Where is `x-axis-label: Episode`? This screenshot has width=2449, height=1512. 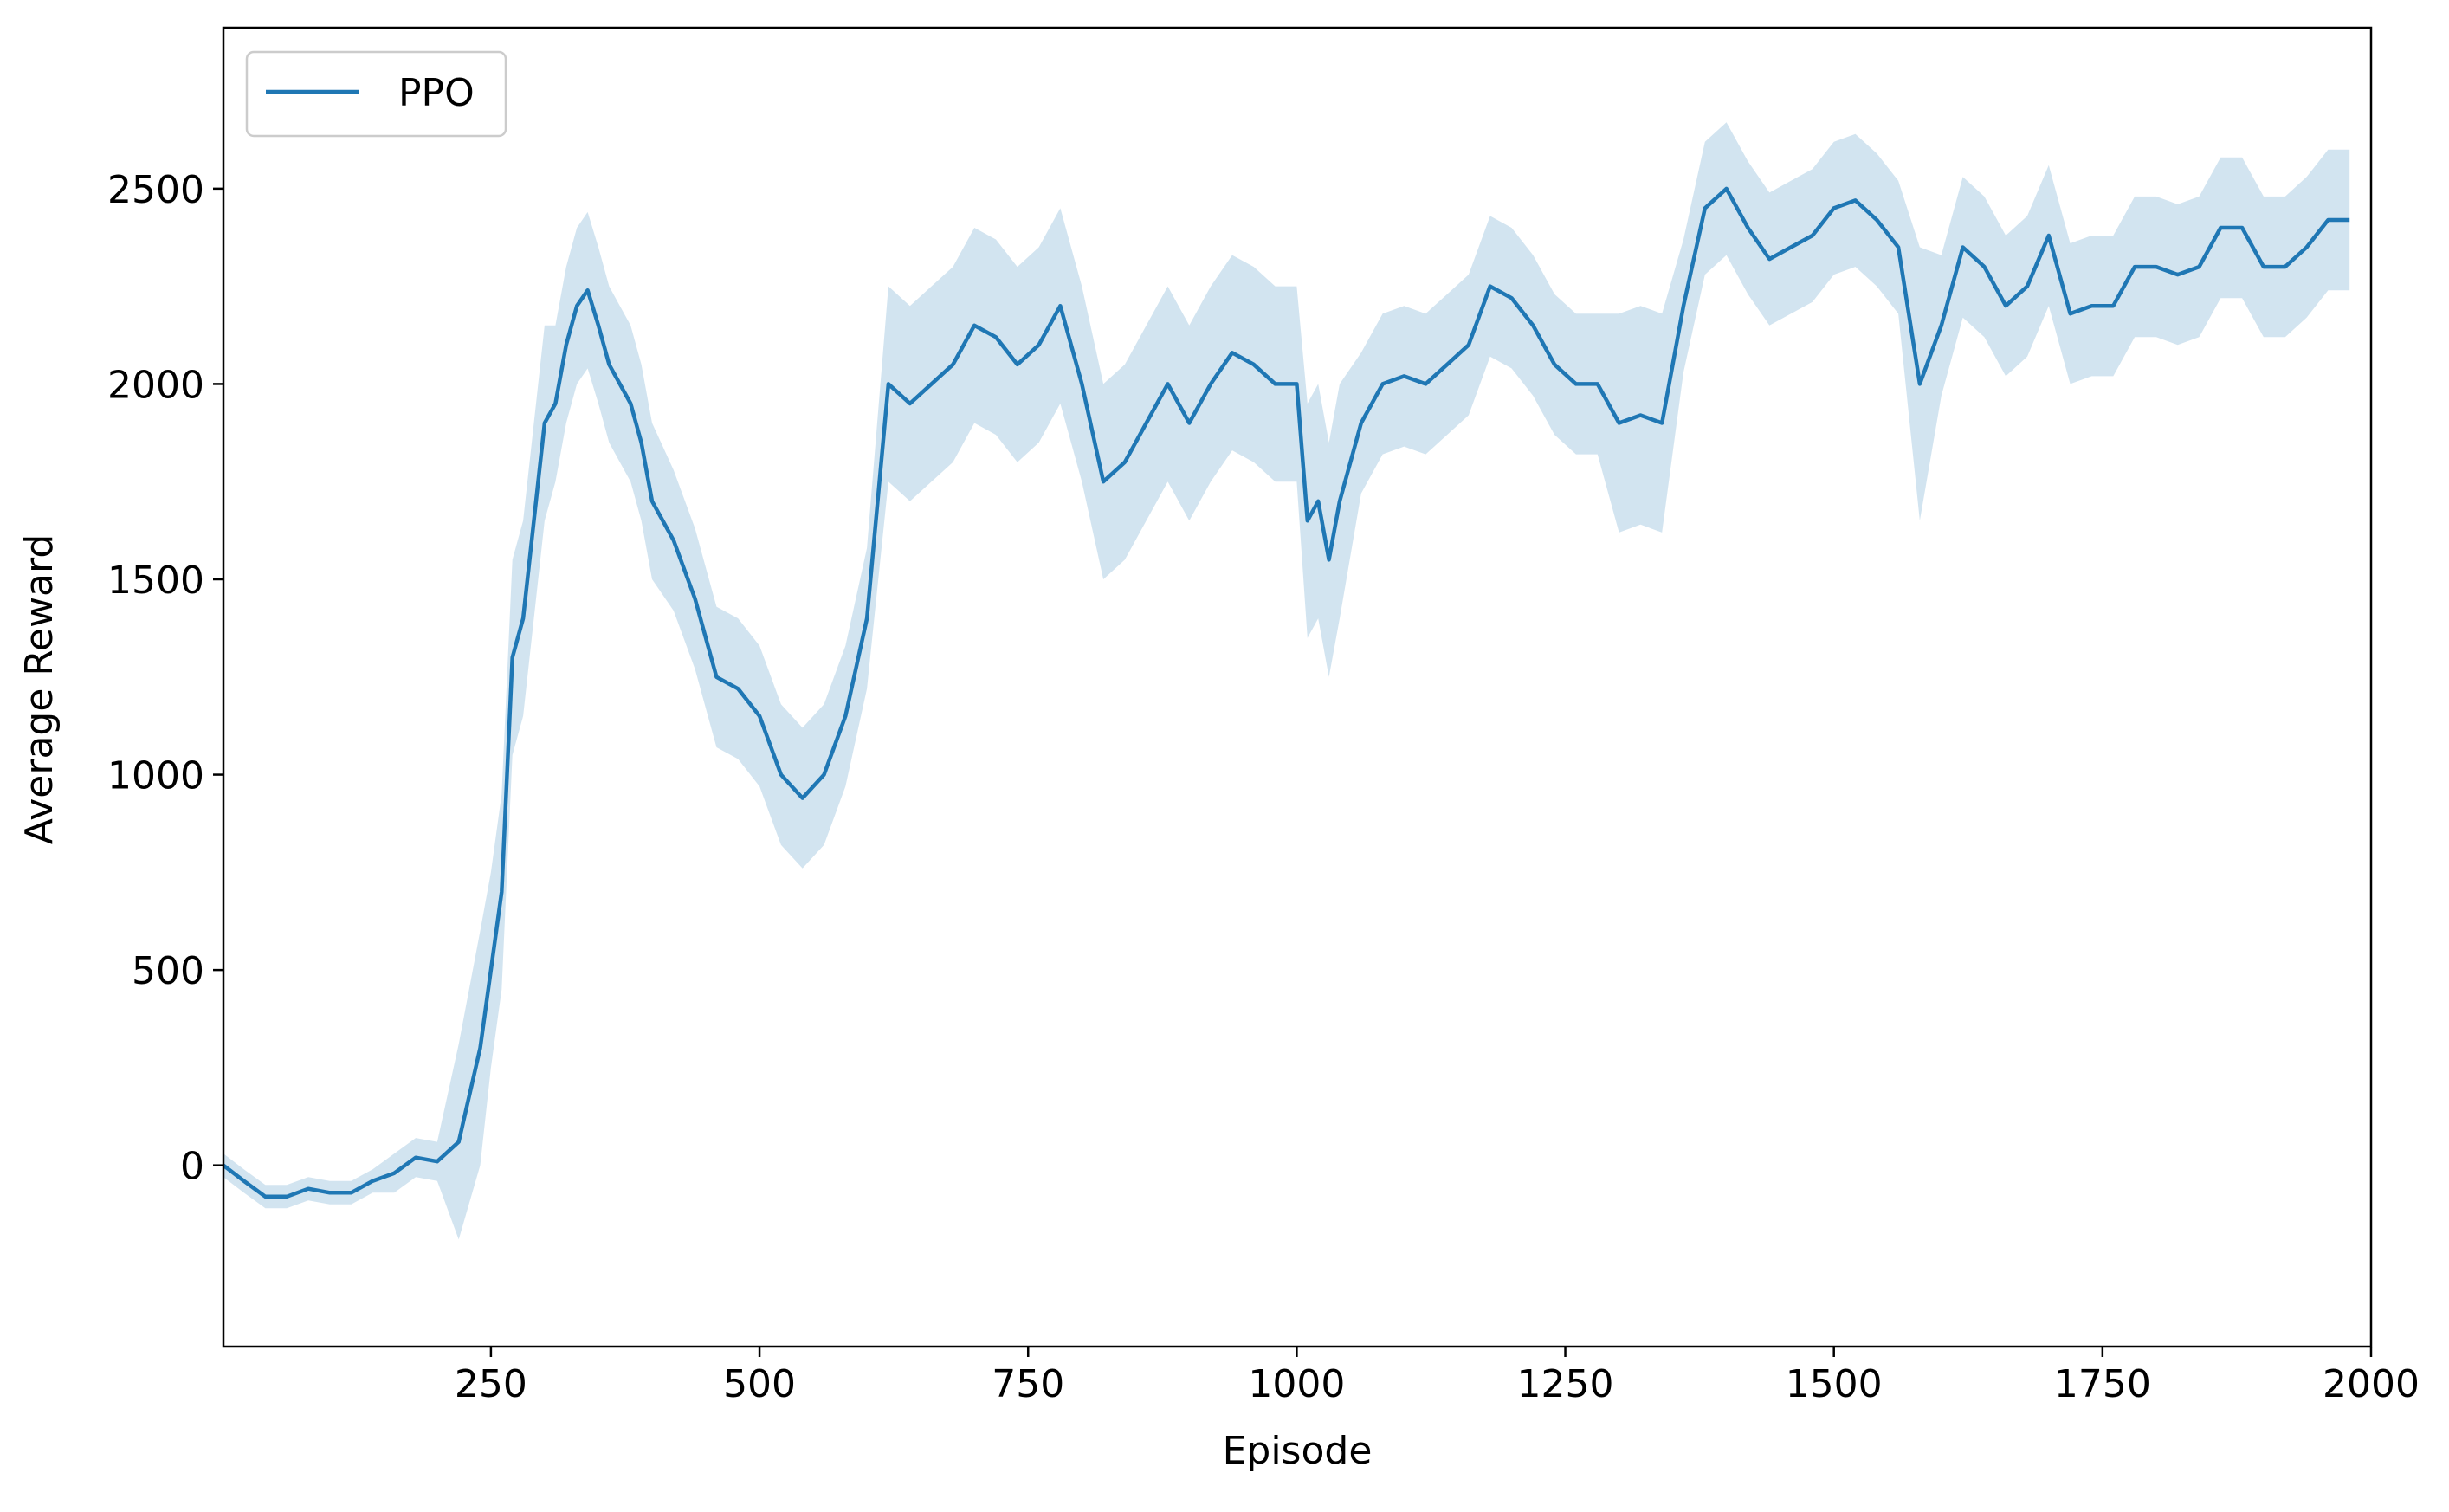
x-axis-label: Episode is located at coordinates (1298, 1451).